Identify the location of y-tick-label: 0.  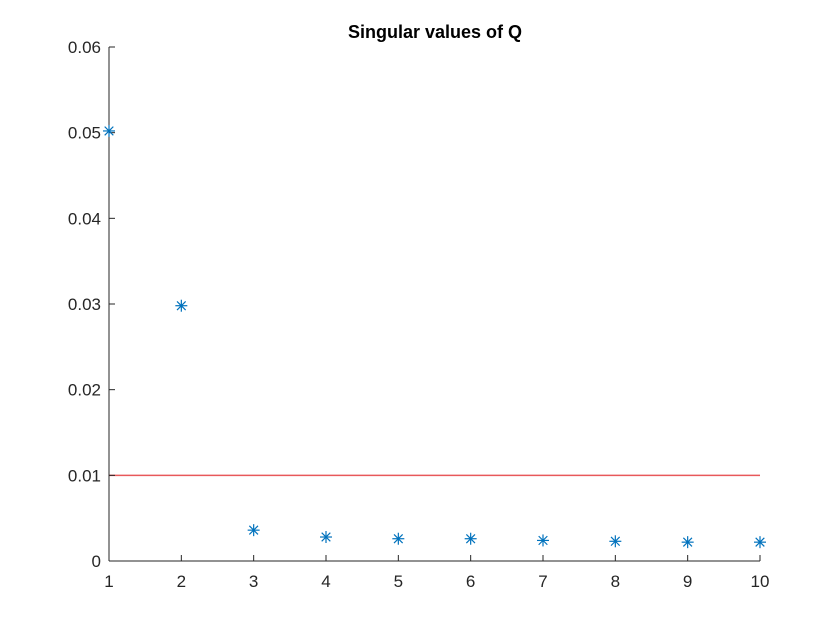
(96, 561).